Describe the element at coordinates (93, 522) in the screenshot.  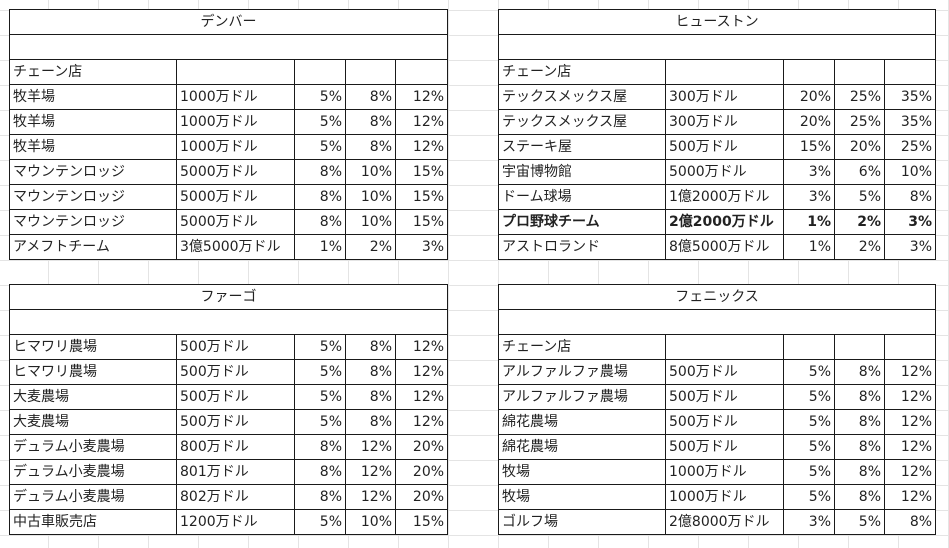
I see `cell-name: 中古車販売店` at that location.